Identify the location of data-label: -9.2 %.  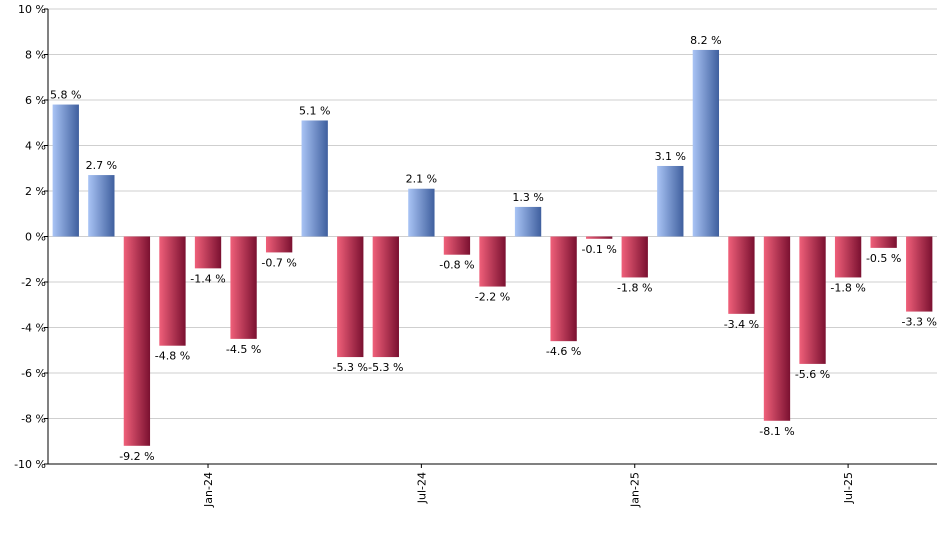
(136, 456).